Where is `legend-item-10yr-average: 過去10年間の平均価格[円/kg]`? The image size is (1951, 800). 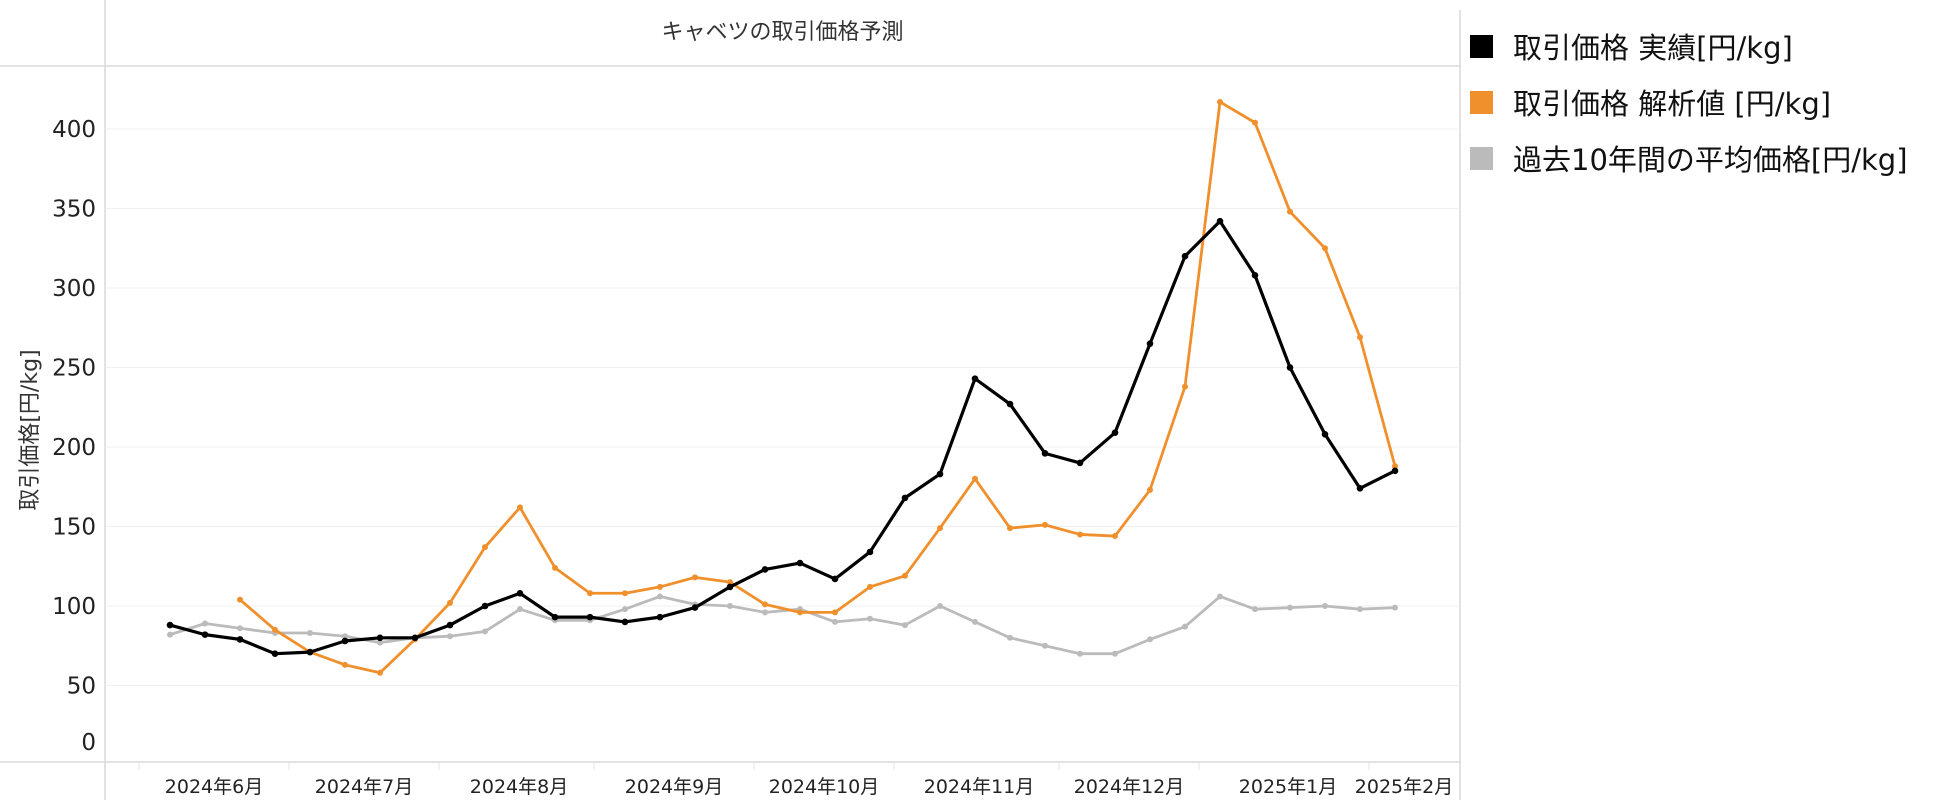
legend-item-10yr-average: 過去10年間の平均価格[円/kg] is located at coordinates (1689, 158).